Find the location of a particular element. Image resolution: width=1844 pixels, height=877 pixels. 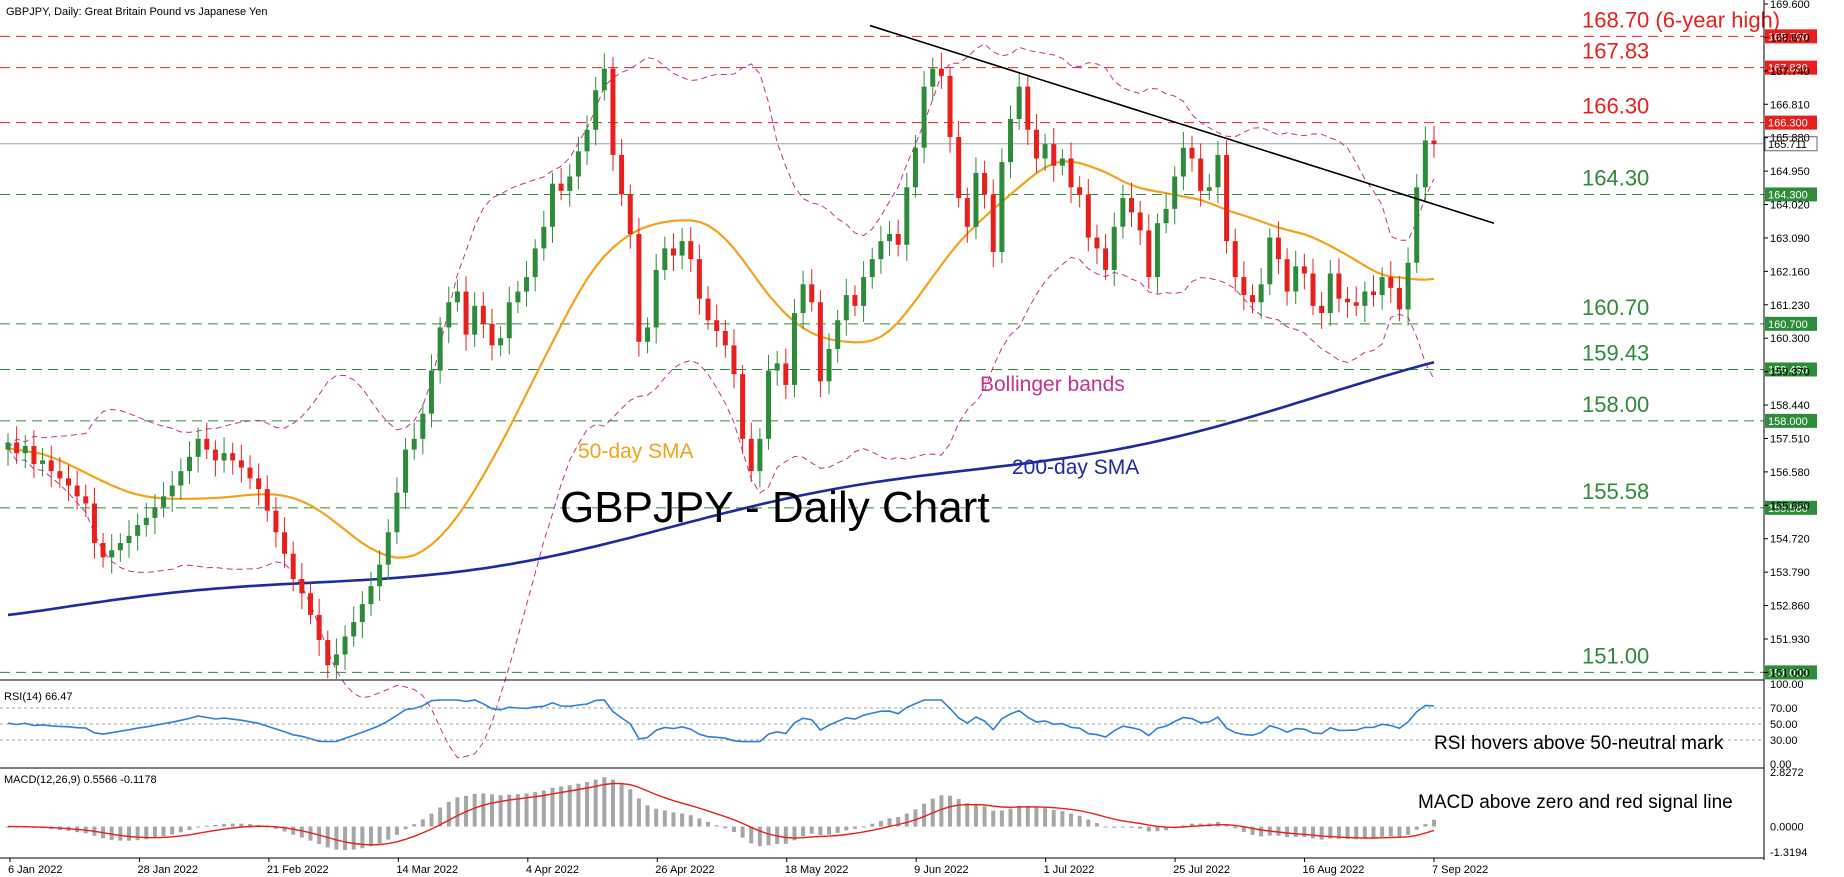

level-price-box-label: 160.700 is located at coordinates (1788, 325).